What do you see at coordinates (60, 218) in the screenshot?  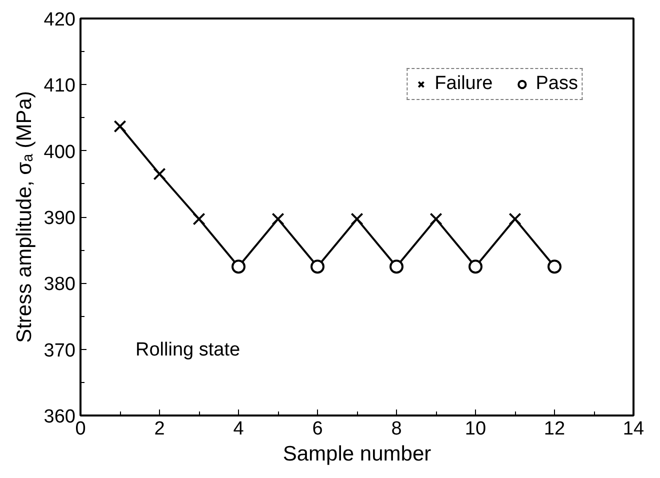 I see `y-tick-label: 390` at bounding box center [60, 218].